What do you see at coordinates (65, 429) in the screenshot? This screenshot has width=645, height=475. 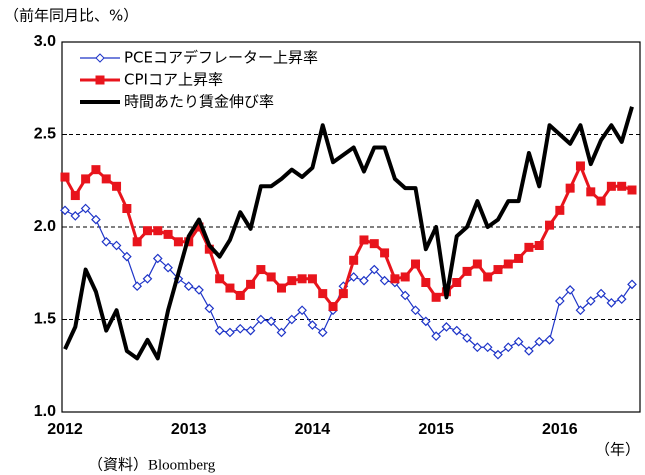 I see `x-tick-label: 2012` at bounding box center [65, 429].